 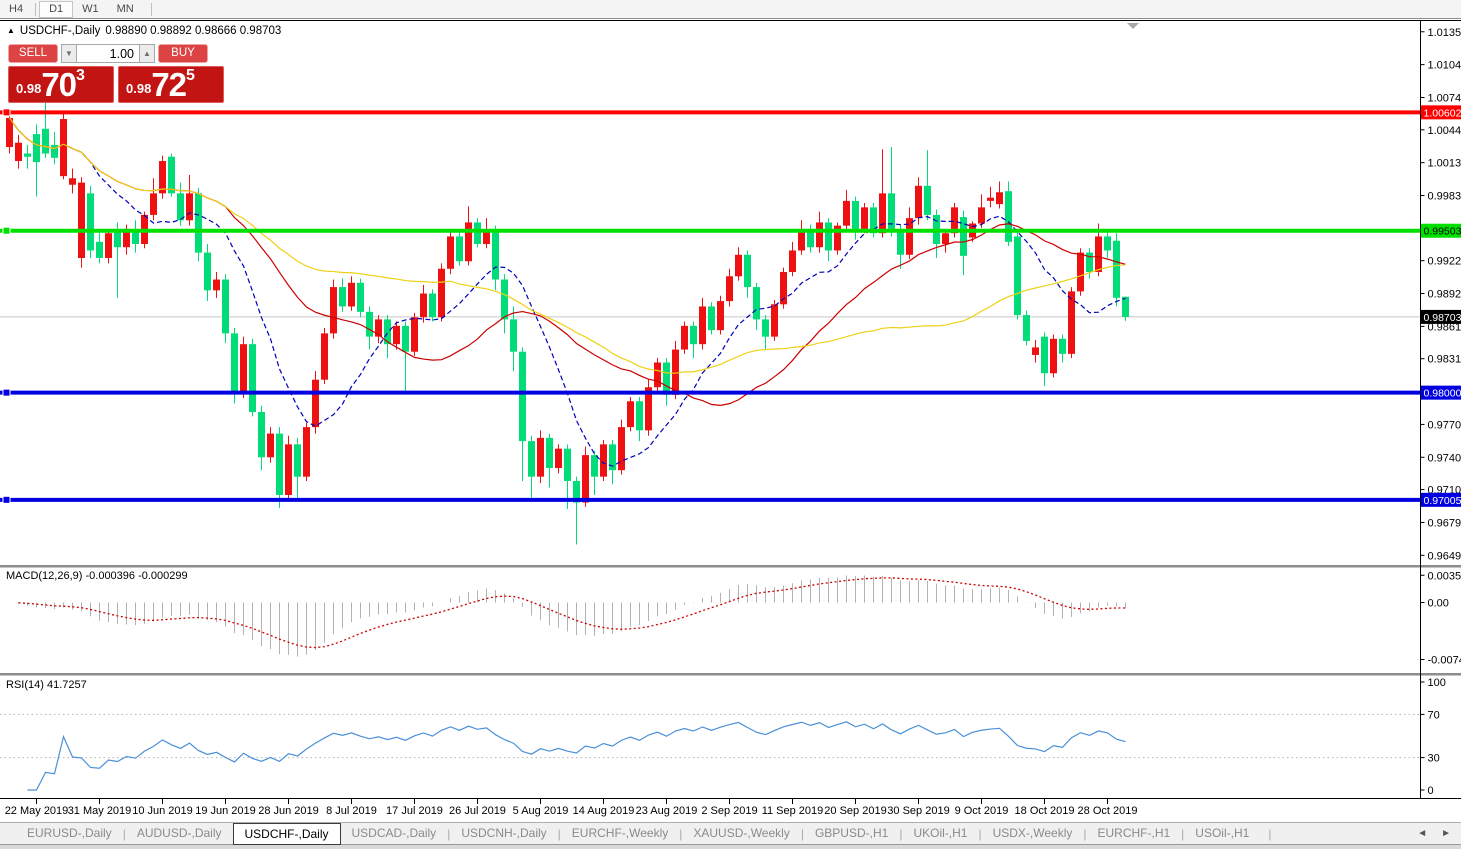 What do you see at coordinates (136, 576) in the screenshot?
I see `macd-current-values: -0.000396 -0.000299` at bounding box center [136, 576].